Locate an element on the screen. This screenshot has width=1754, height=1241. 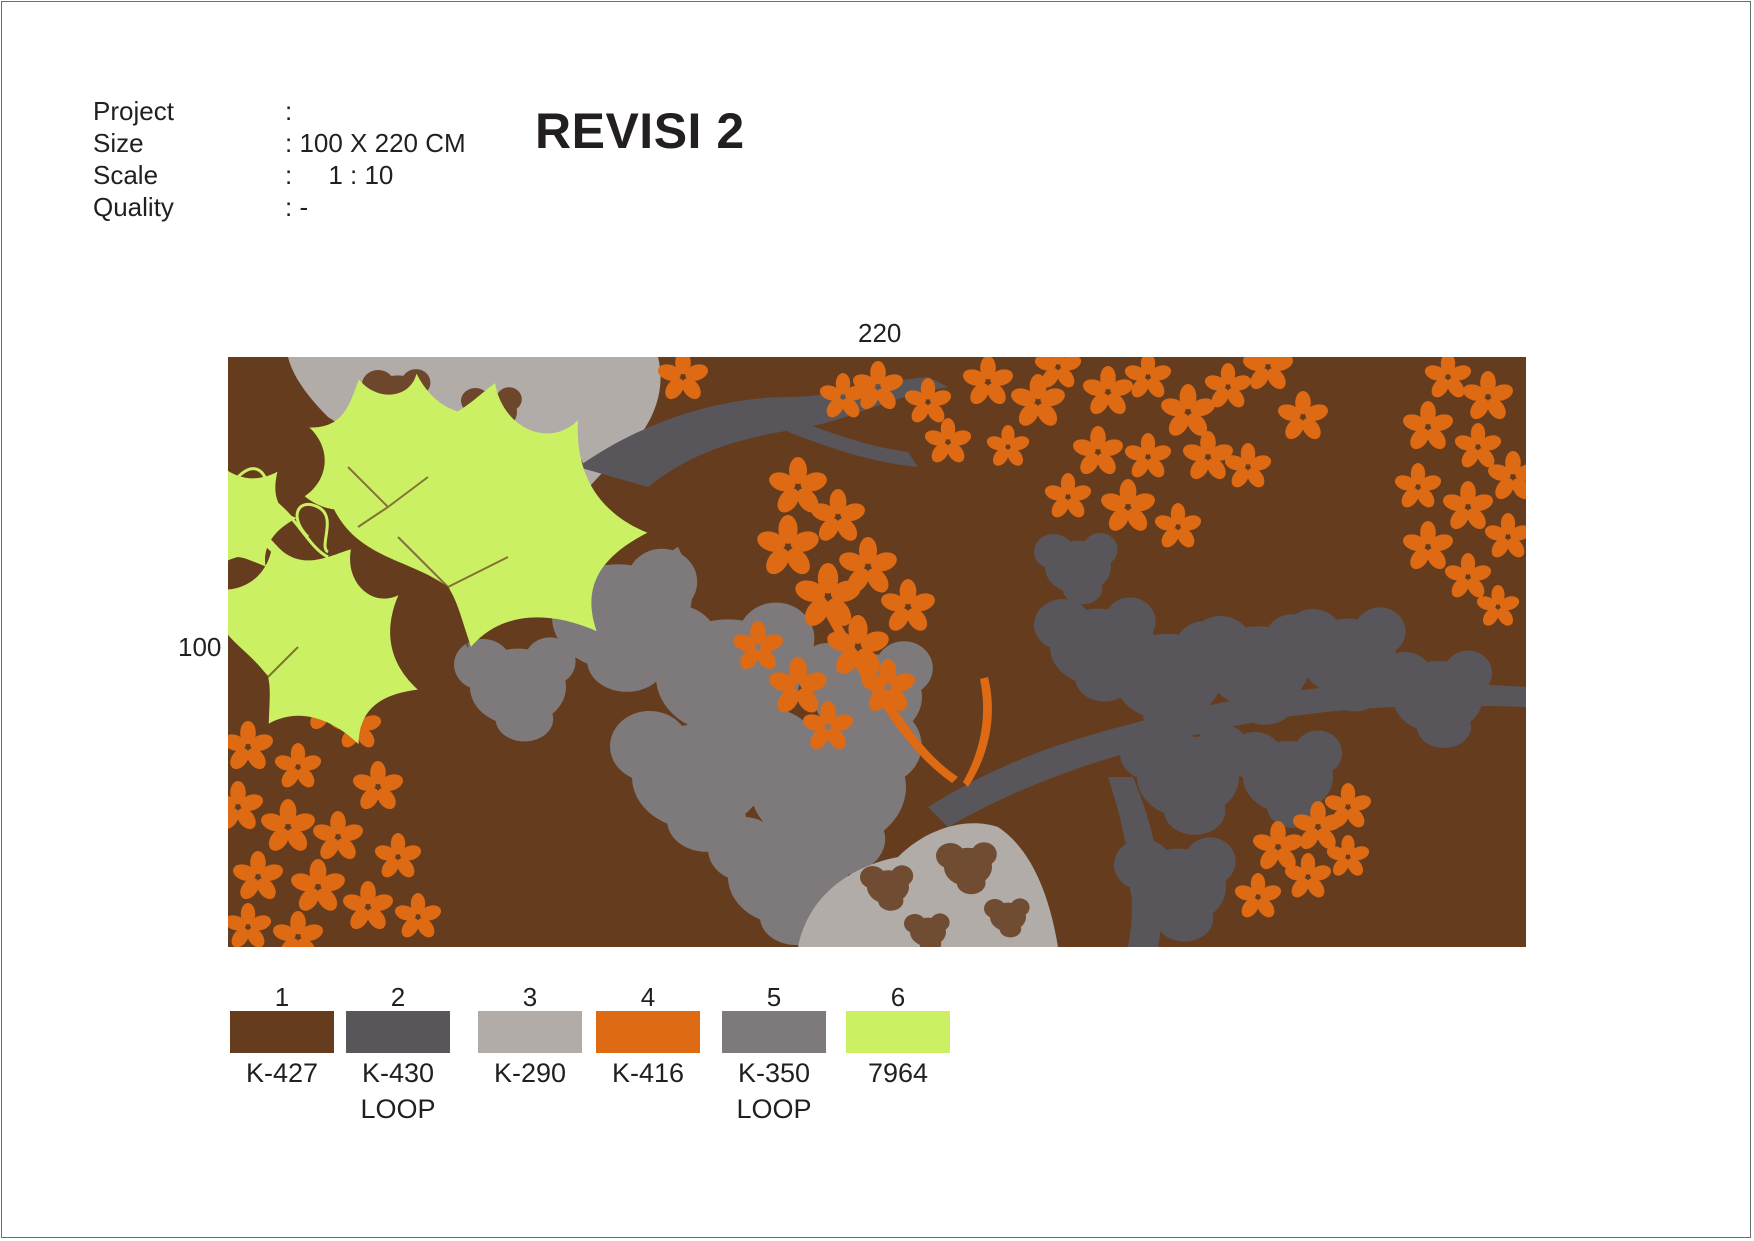
lime-tendrils is located at coordinates (283, 513).